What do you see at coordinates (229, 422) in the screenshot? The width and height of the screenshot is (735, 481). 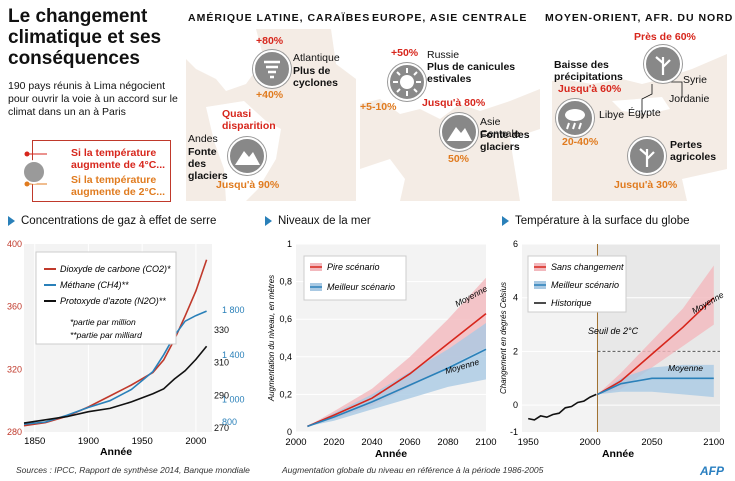 I see `tick-right-blue: 800` at bounding box center [229, 422].